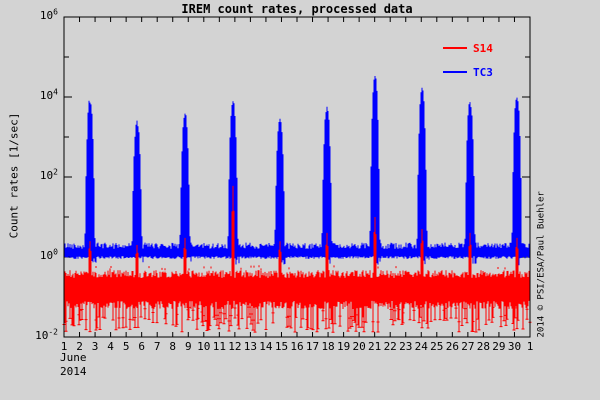  I want to click on y-tick-label: 10⁰, so click(48, 254).